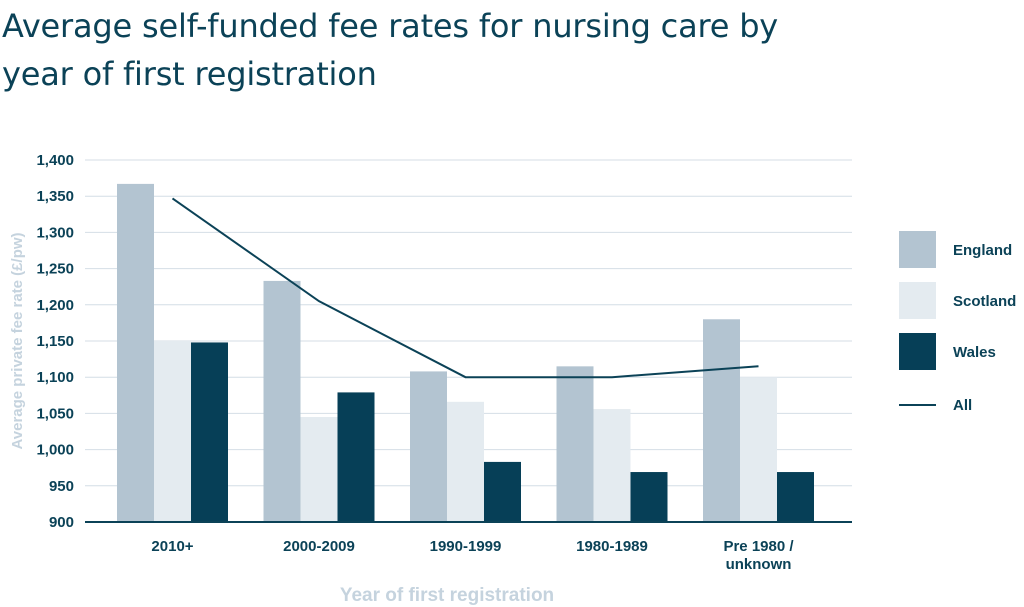  Describe the element at coordinates (55, 377) in the screenshot. I see `y-tick-label: 1,100` at that location.